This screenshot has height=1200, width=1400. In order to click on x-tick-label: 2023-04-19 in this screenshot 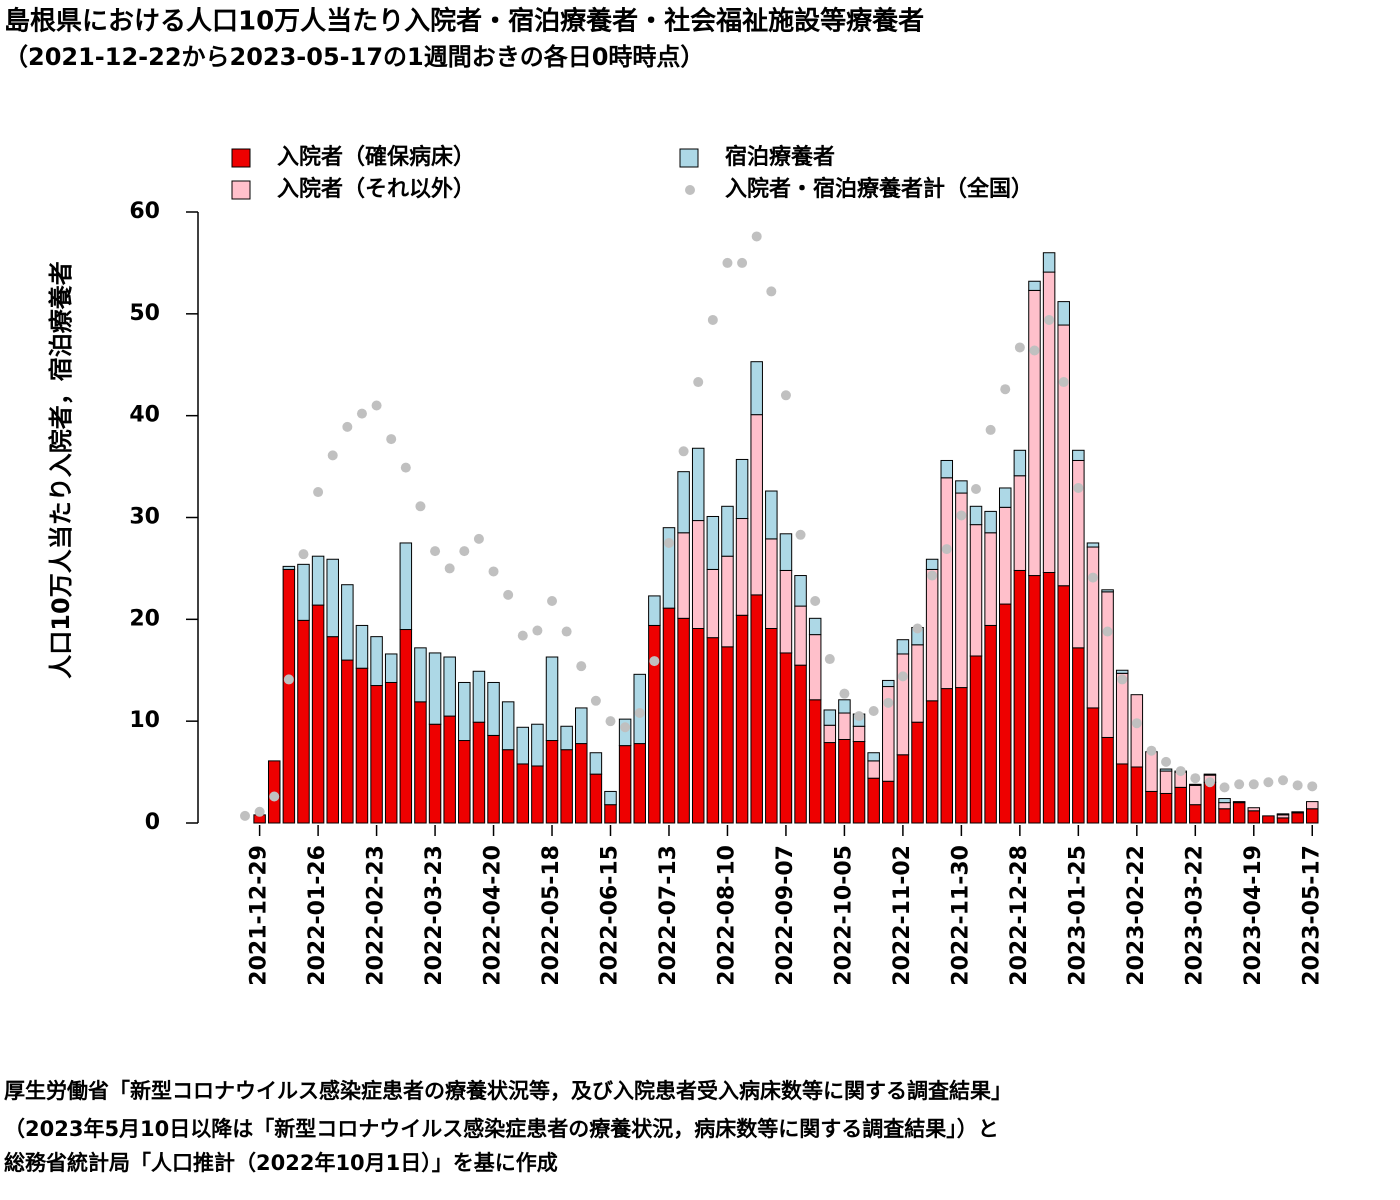, I will do `click(1253, 915)`.